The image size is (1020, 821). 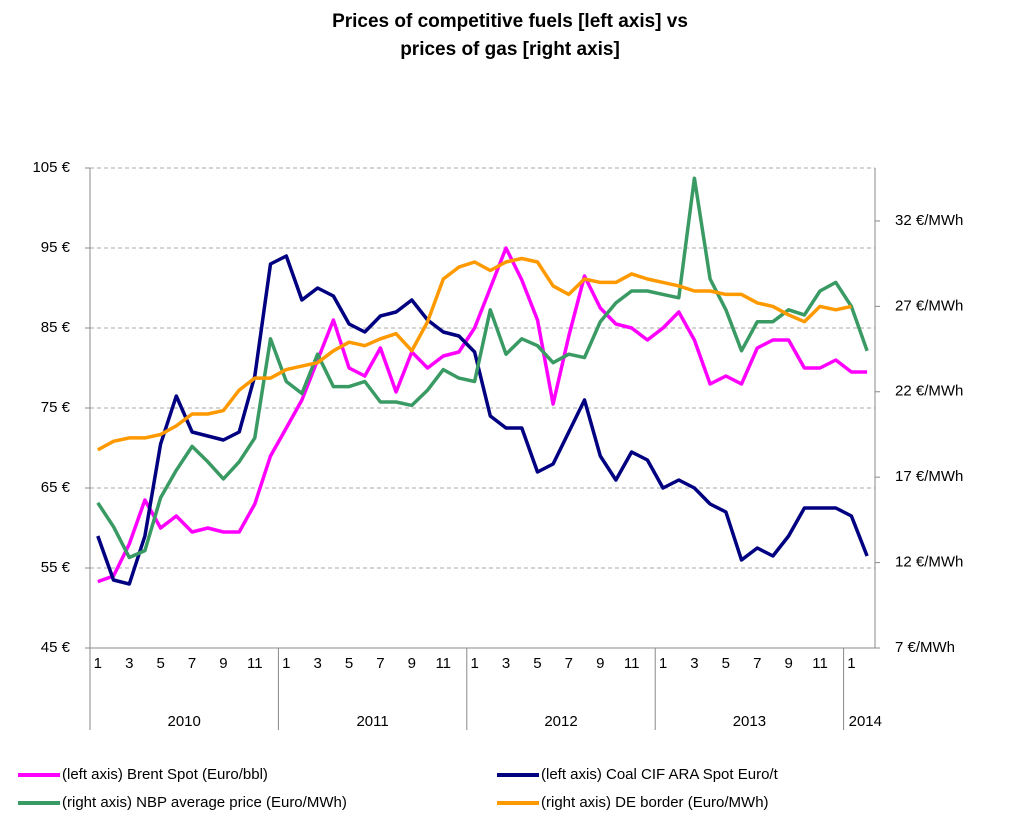 What do you see at coordinates (184, 721) in the screenshot?
I see `year-label: 2010` at bounding box center [184, 721].